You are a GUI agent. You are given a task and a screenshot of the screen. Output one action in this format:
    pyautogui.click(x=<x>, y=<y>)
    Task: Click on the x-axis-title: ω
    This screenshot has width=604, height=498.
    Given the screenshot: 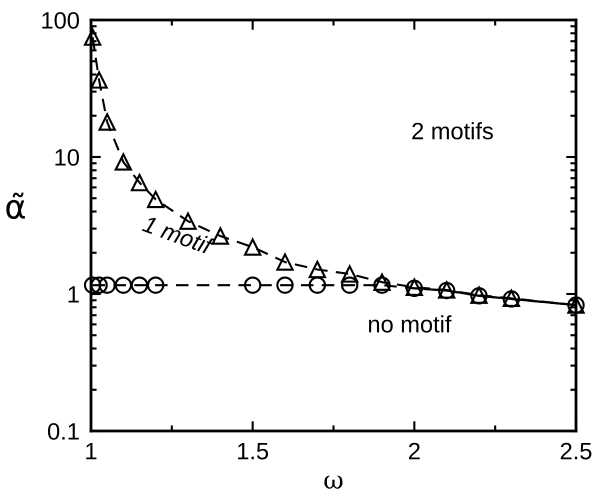 What is the action you would take?
    pyautogui.click(x=333, y=482)
    